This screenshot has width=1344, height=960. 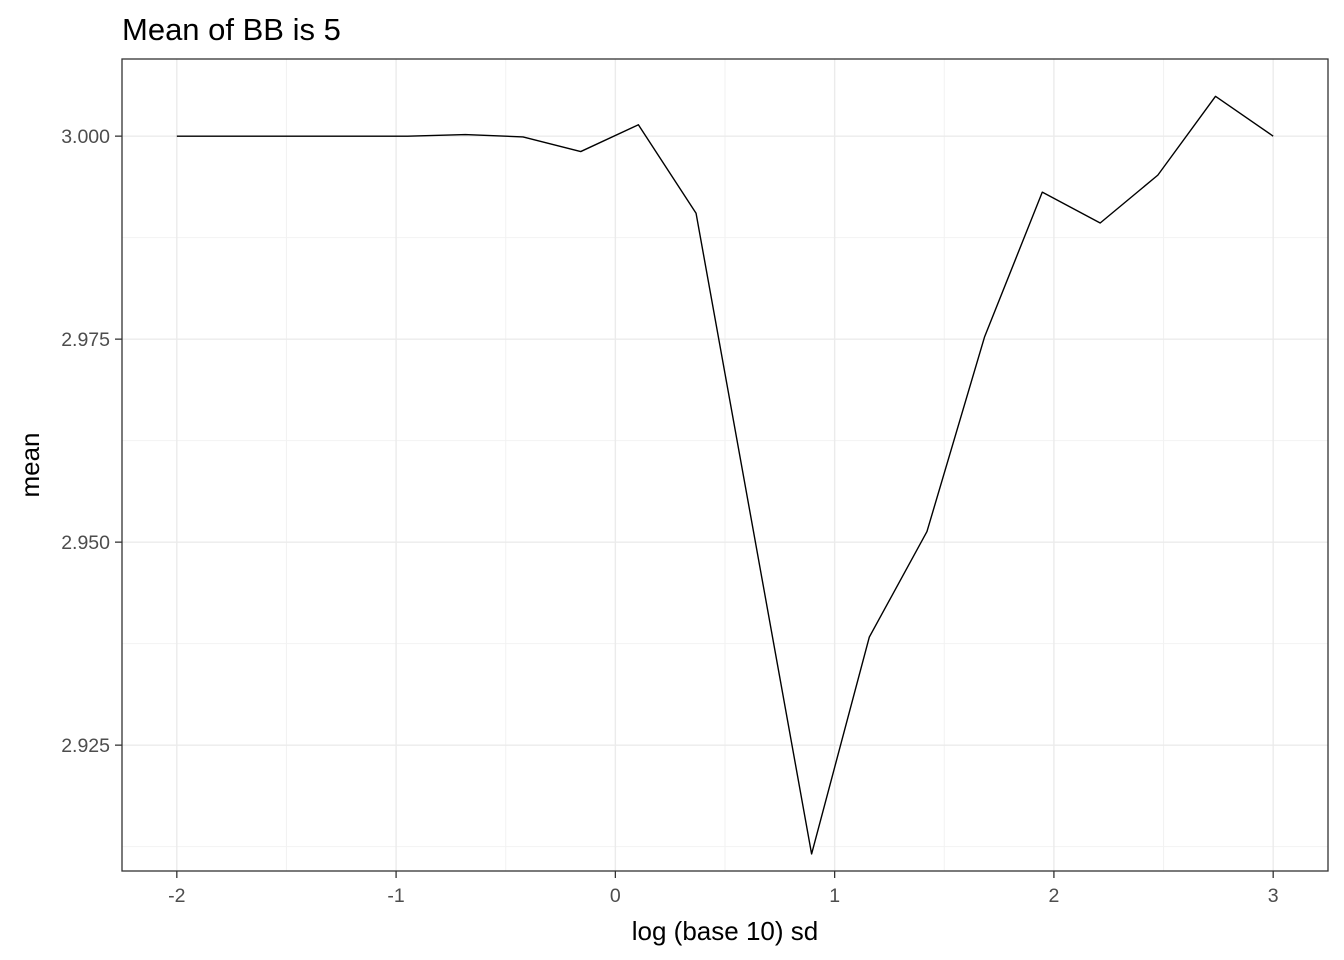 I want to click on x-tick-label: 3, so click(x=1273, y=896).